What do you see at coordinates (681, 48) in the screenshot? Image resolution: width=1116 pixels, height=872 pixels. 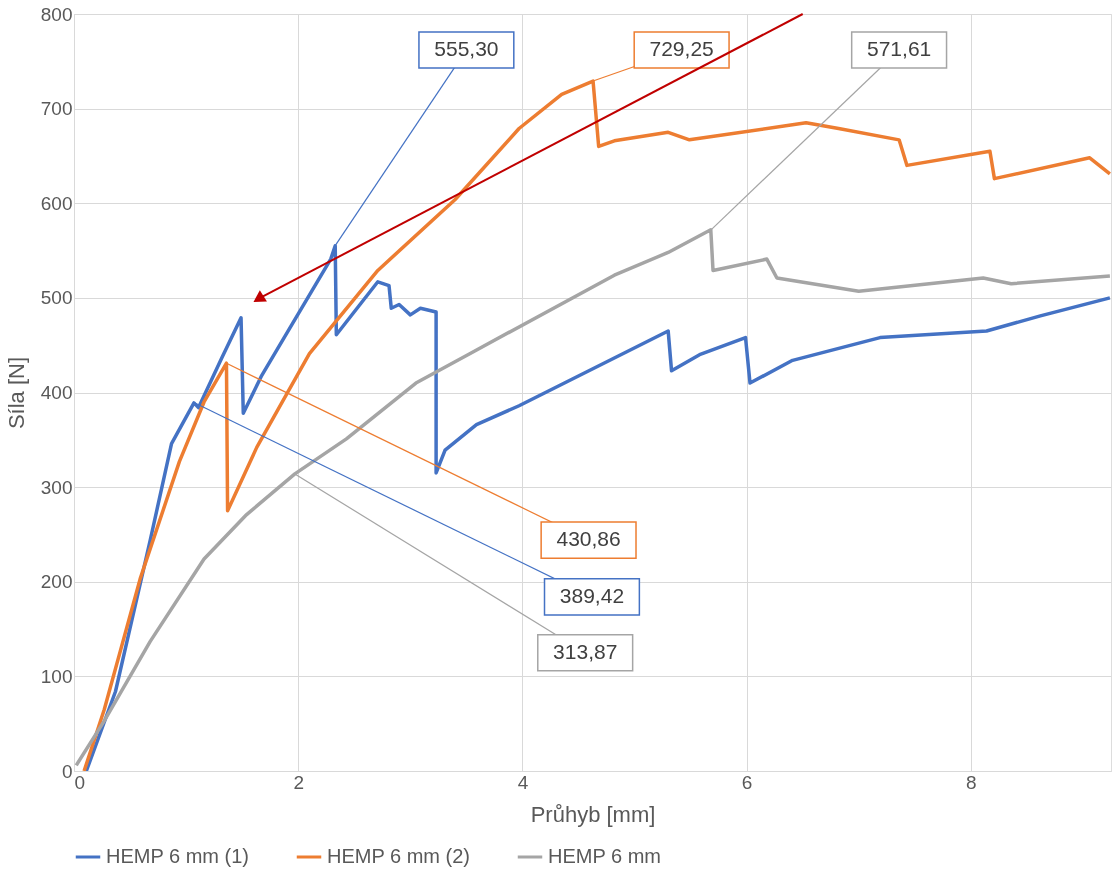 I see `annotation: 729,25` at bounding box center [681, 48].